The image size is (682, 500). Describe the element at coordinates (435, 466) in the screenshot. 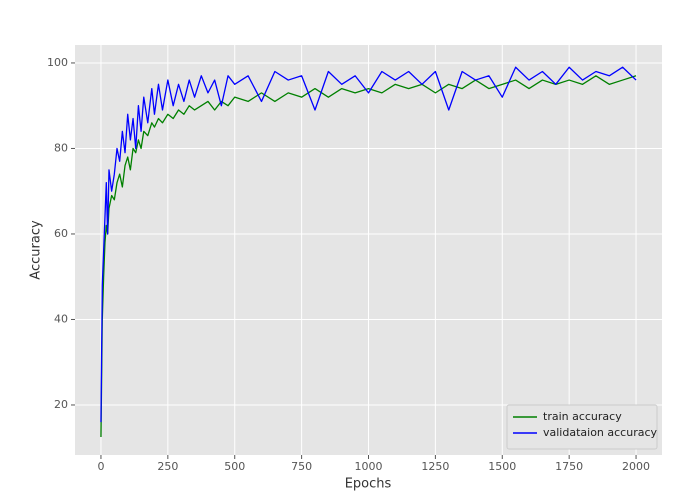

I see `x-tick-label: 1250` at that location.